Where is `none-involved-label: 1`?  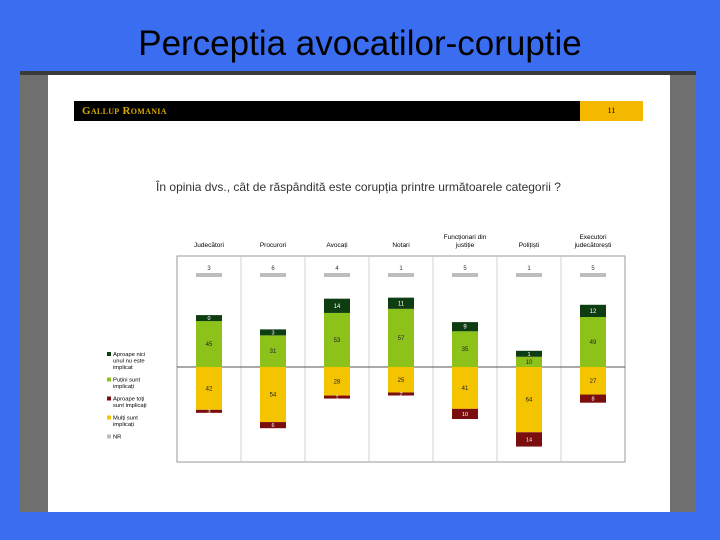
none-involved-label: 1 is located at coordinates (528, 355).